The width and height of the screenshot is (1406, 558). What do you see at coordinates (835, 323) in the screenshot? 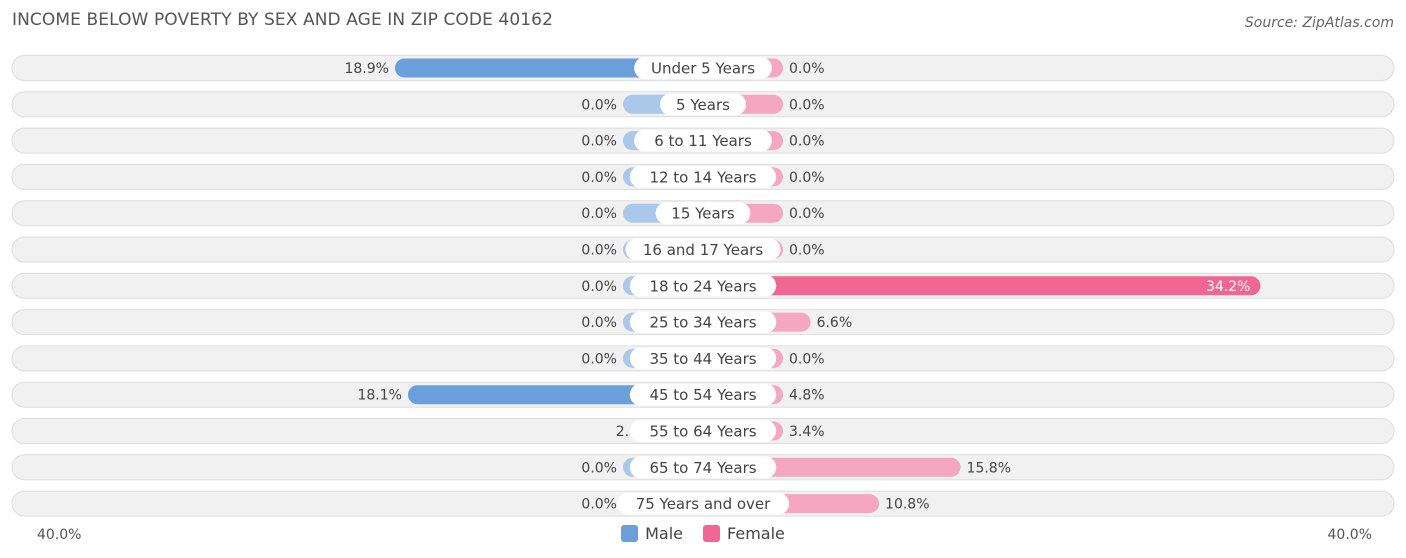
I see `female-value-label: 6.6%` at bounding box center [835, 323].